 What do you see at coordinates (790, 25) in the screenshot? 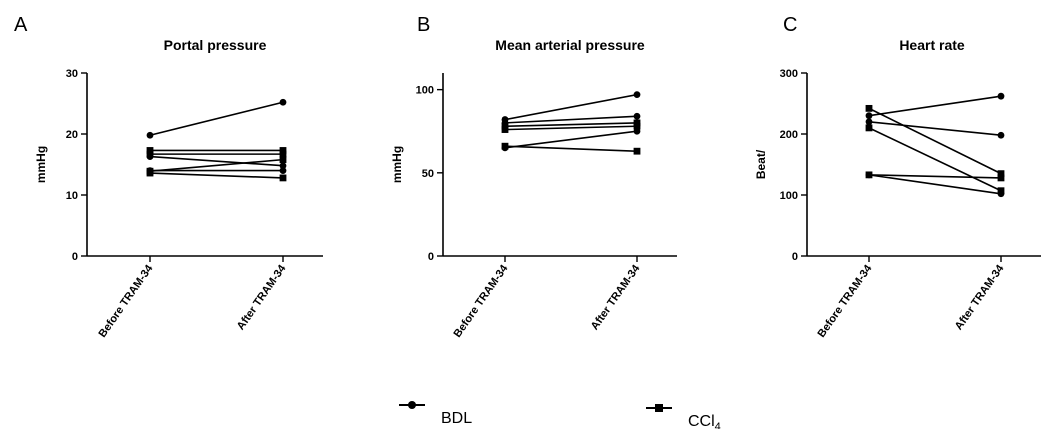
I see `panel-letter: C` at bounding box center [790, 25].